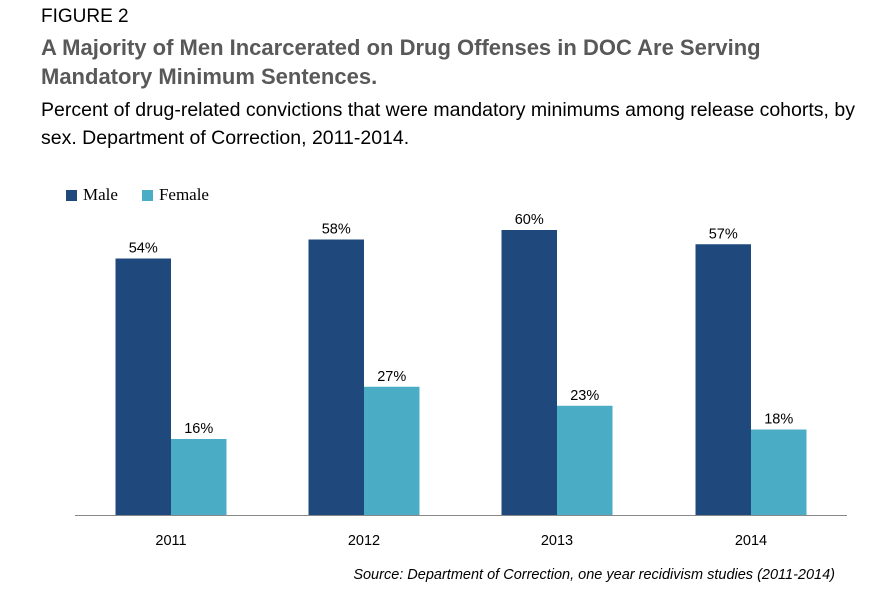 The width and height of the screenshot is (883, 601). What do you see at coordinates (723, 379) in the screenshot?
I see `bar-male-2014` at bounding box center [723, 379].